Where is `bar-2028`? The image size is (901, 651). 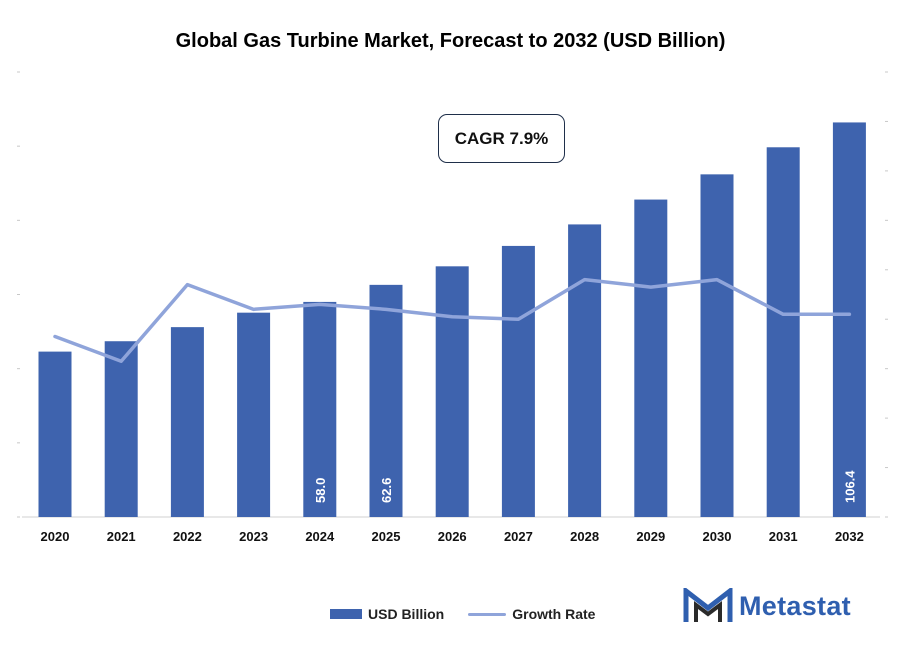
bar-2028 is located at coordinates (585, 370).